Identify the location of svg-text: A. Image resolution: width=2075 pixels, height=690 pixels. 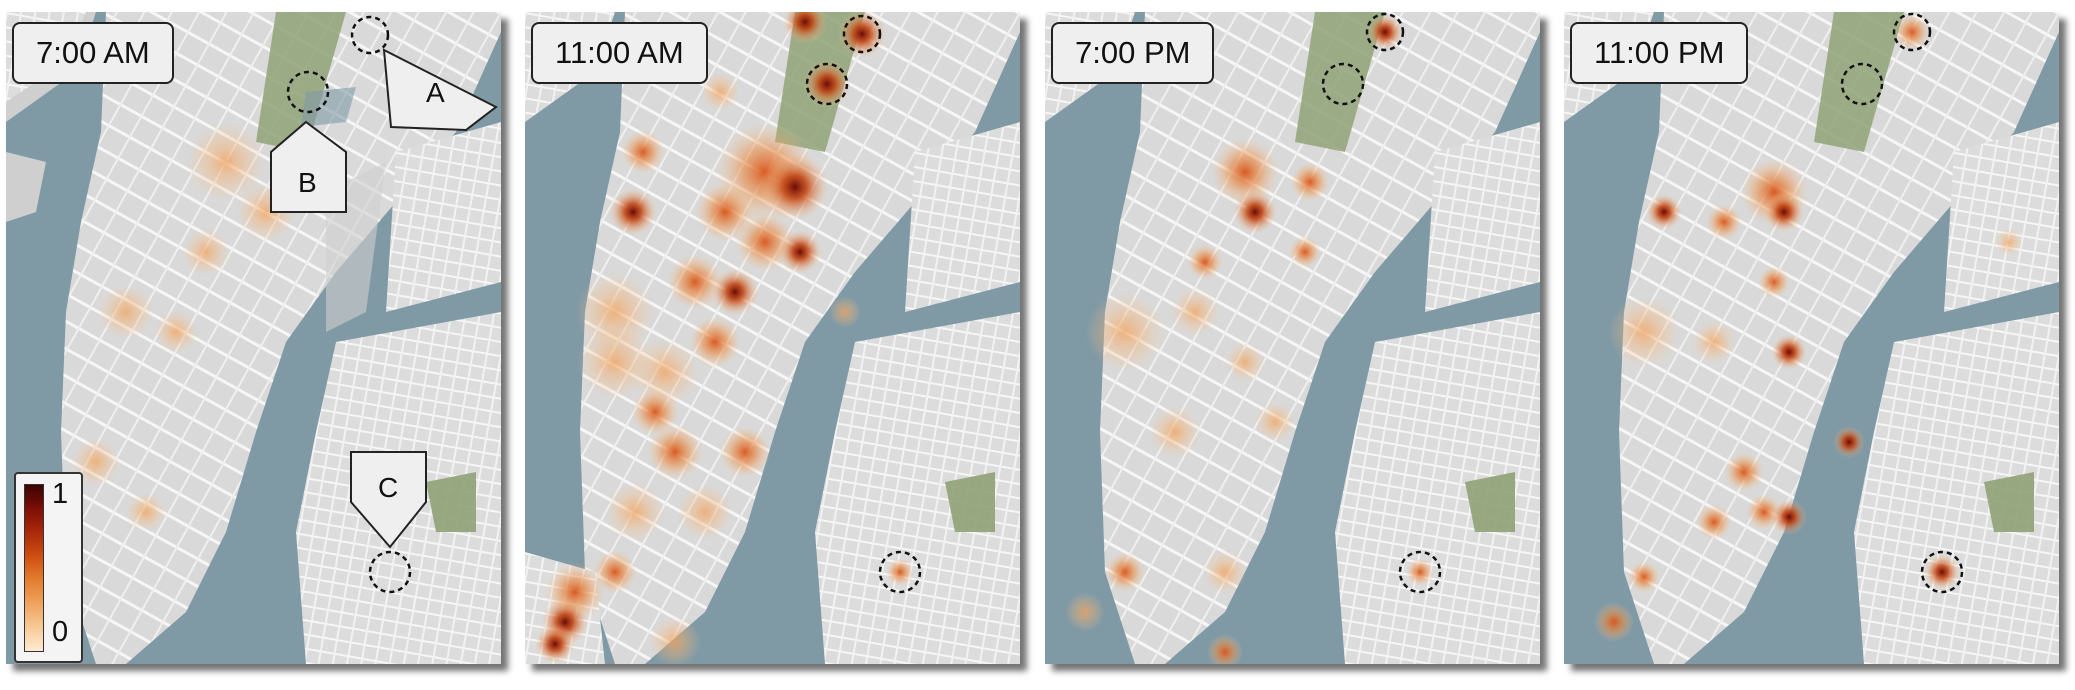
(435, 92).